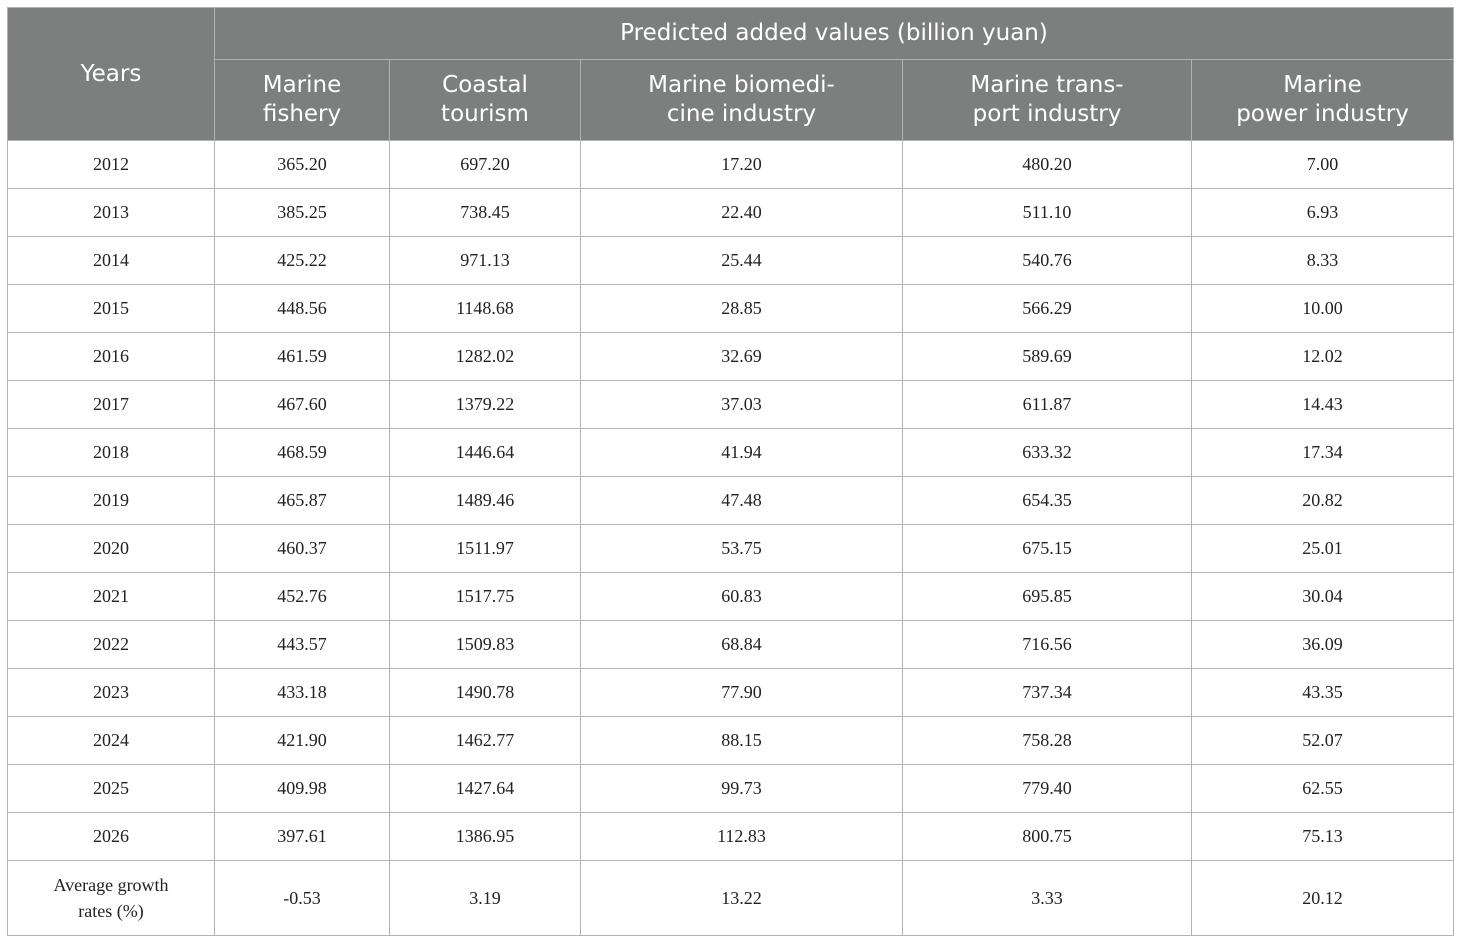  What do you see at coordinates (1047, 356) in the screenshot?
I see `value-cell-marine-transport: 589.69` at bounding box center [1047, 356].